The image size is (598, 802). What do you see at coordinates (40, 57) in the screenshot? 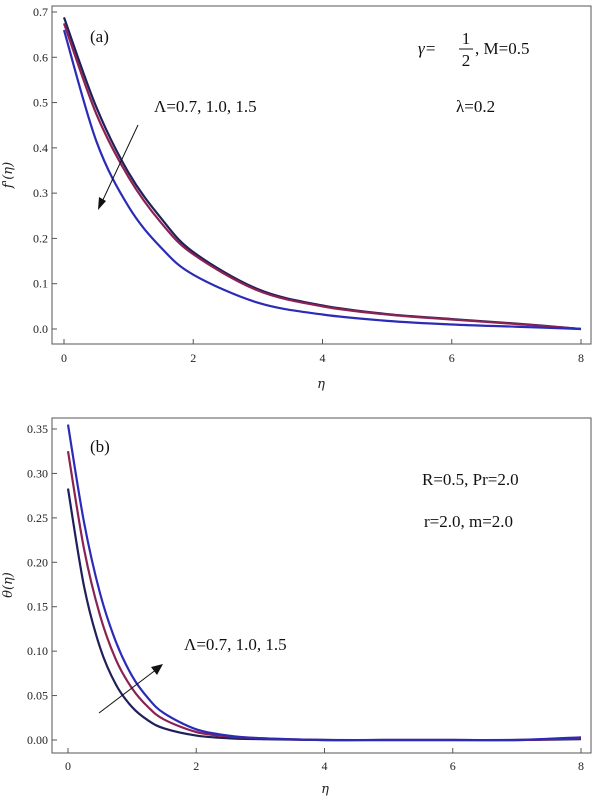
I see `y-tick-label: 0.6` at bounding box center [40, 57].